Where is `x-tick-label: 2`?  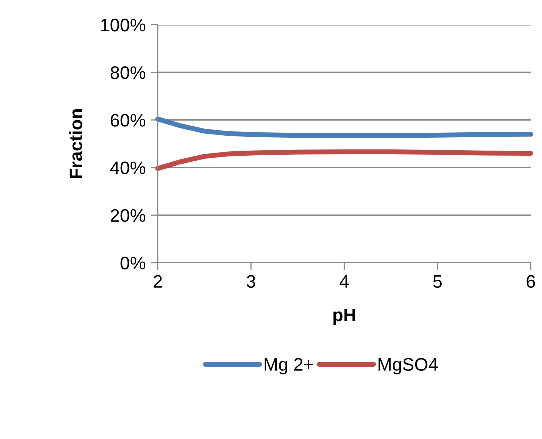 x-tick-label: 2 is located at coordinates (158, 281).